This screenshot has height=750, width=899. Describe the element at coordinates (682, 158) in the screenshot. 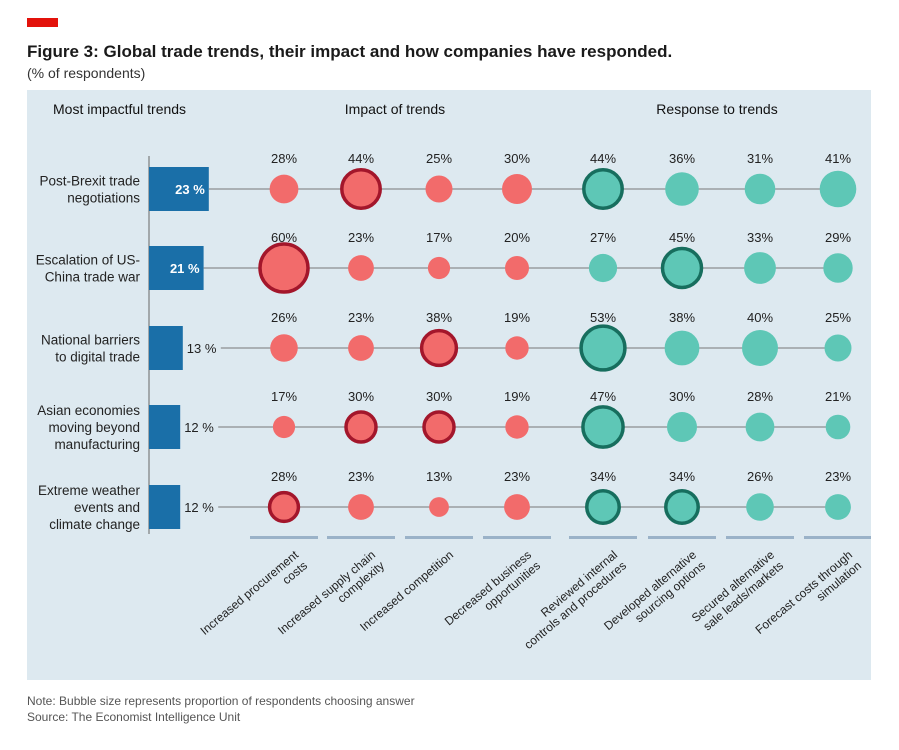

I see `bubble-value-label: 36%` at that location.